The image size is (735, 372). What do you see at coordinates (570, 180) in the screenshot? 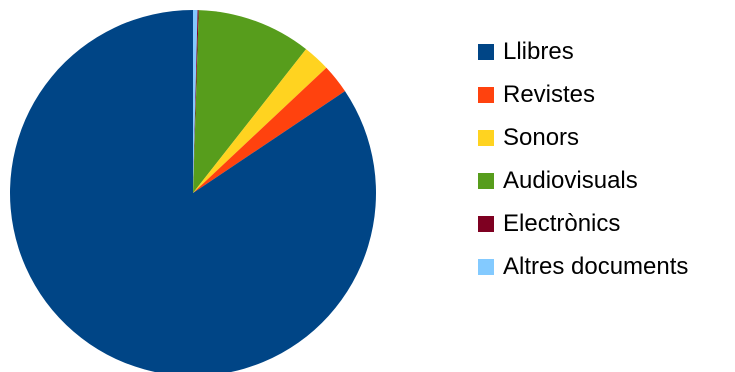
I see `legend-label-audiovisuals: Audiovisuals` at bounding box center [570, 180].